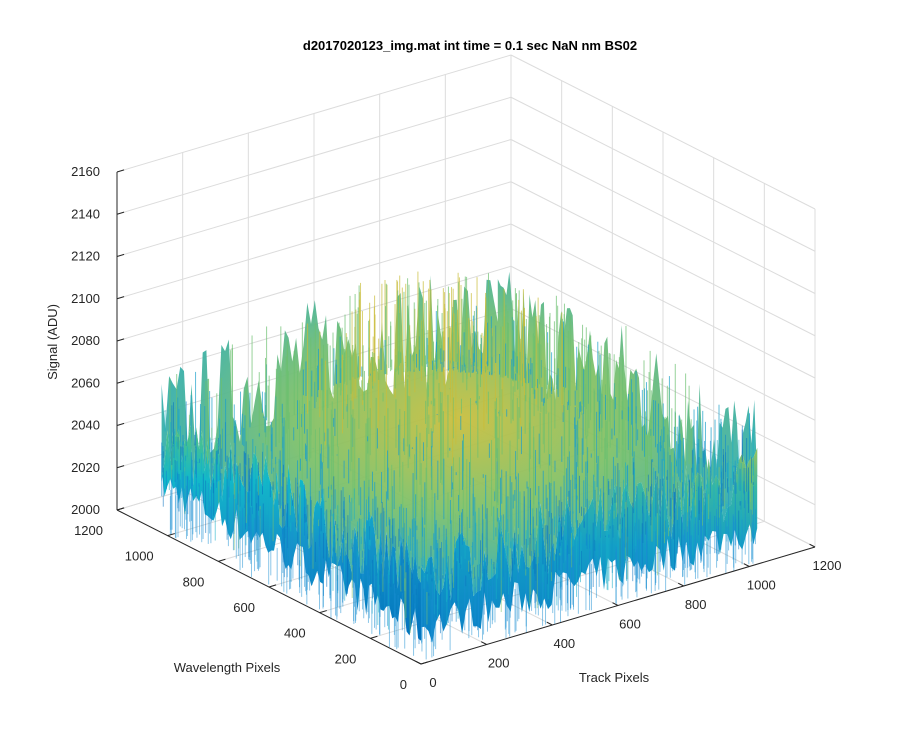  I want to click on x-tick-label: 1200, so click(827, 565).